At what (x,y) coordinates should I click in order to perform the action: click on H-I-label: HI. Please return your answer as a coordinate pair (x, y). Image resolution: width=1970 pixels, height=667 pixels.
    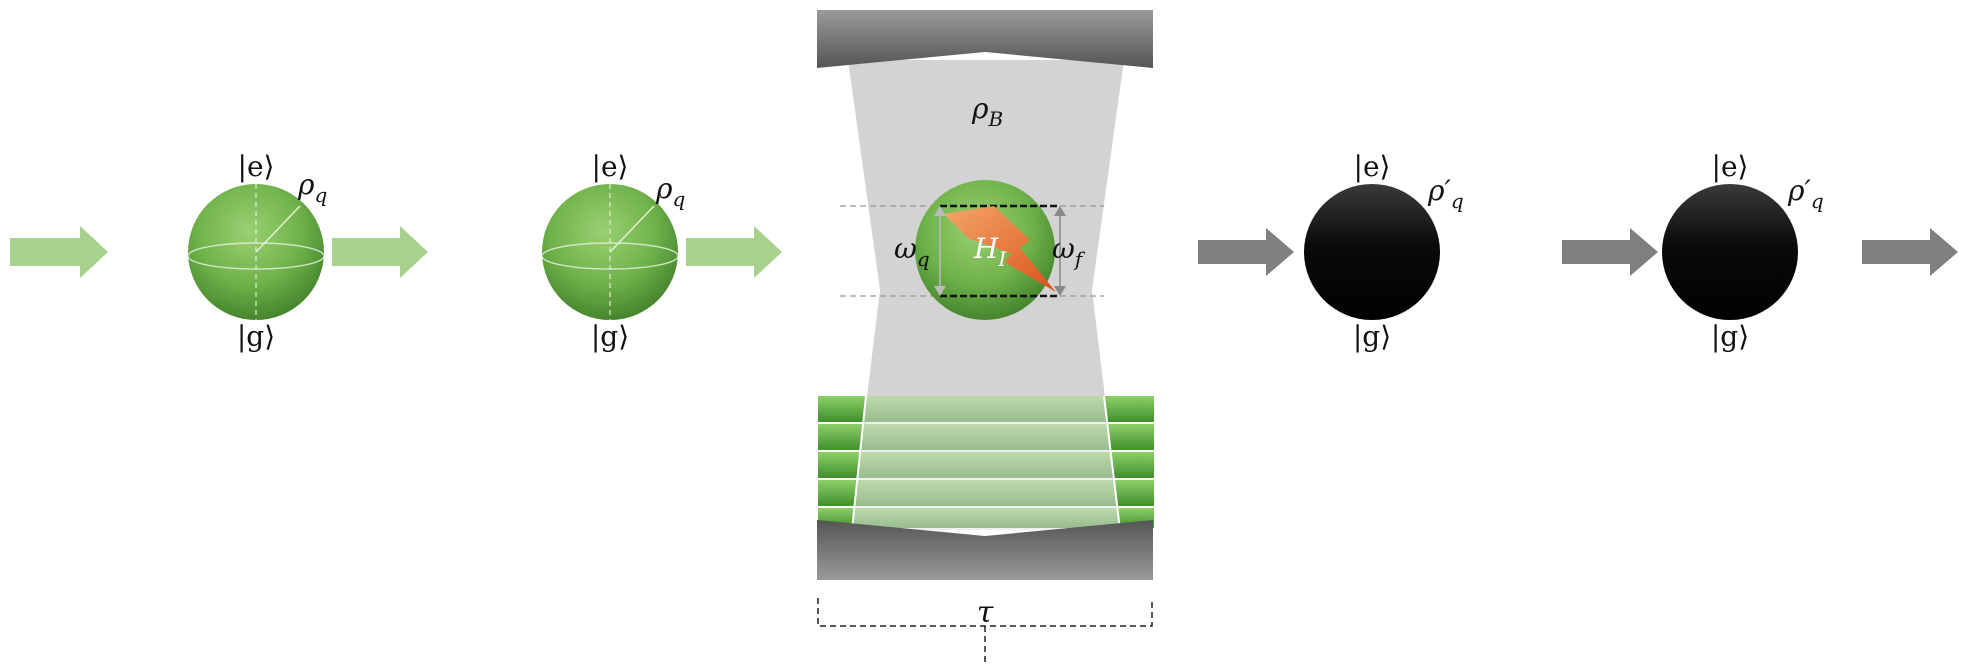
    Looking at the image, I should click on (990, 251).